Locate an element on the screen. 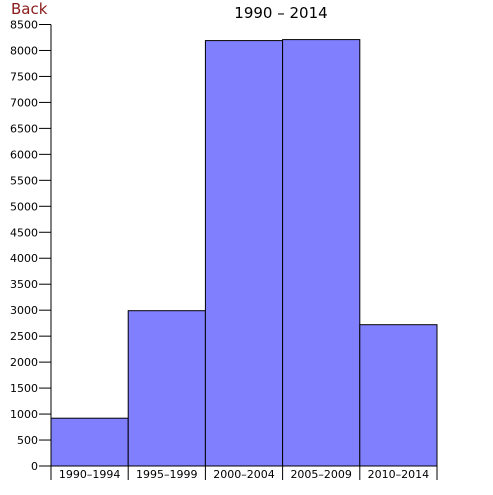 The height and width of the screenshot is (495, 493). y-tick-label: 1500 is located at coordinates (24, 388).